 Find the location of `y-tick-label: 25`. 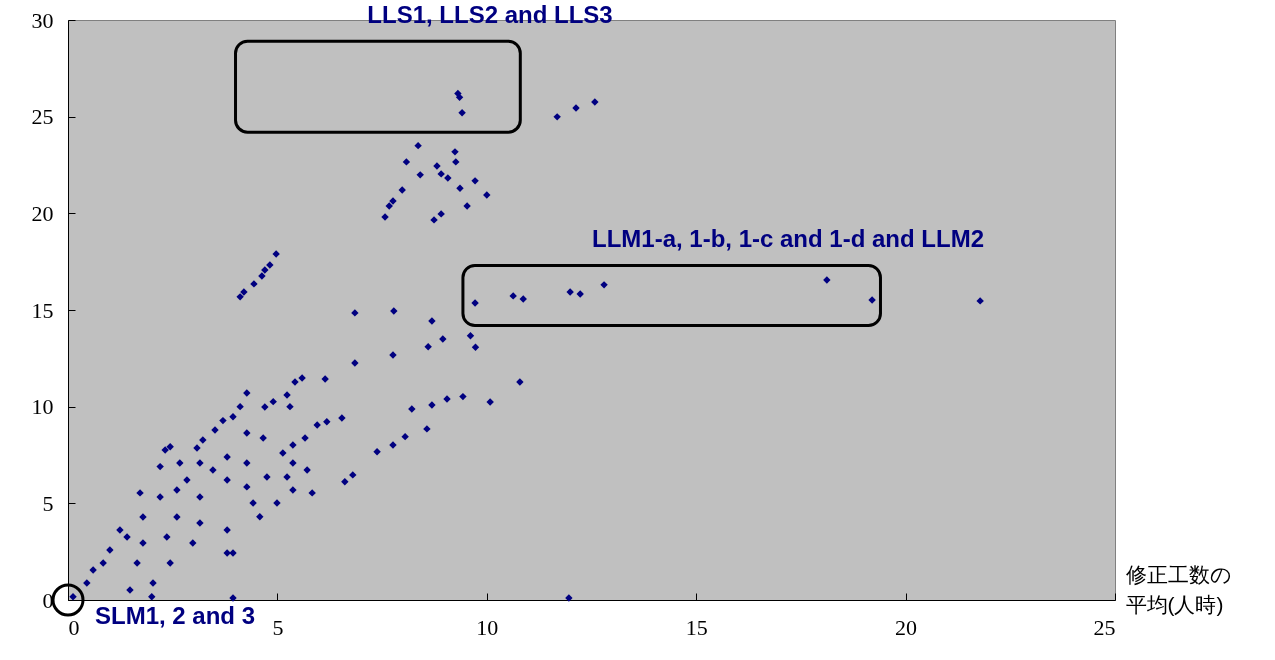

y-tick-label: 25 is located at coordinates (42, 117).